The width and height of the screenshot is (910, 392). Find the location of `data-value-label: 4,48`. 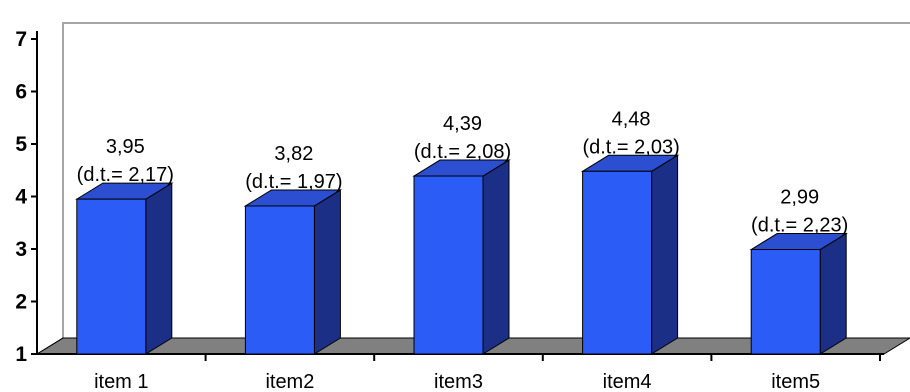

data-value-label: 4,48 is located at coordinates (631, 119).